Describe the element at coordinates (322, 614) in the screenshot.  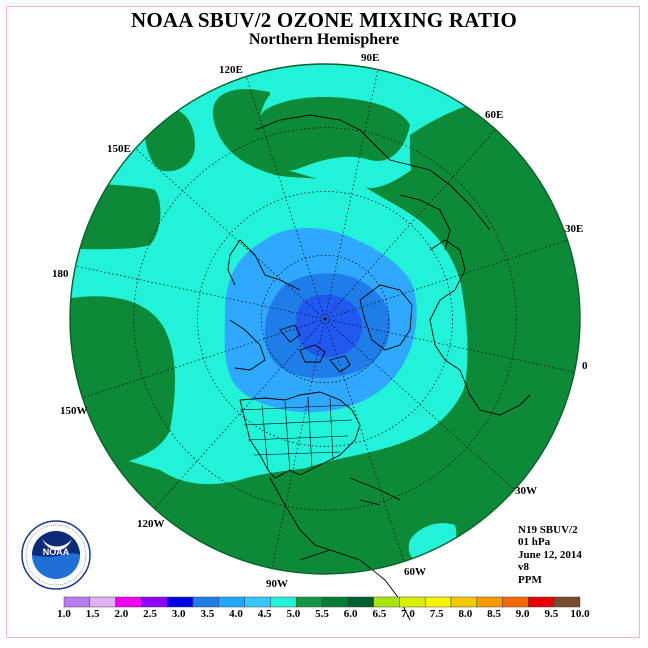
I see `colorbar-tick-label: 5.5` at that location.